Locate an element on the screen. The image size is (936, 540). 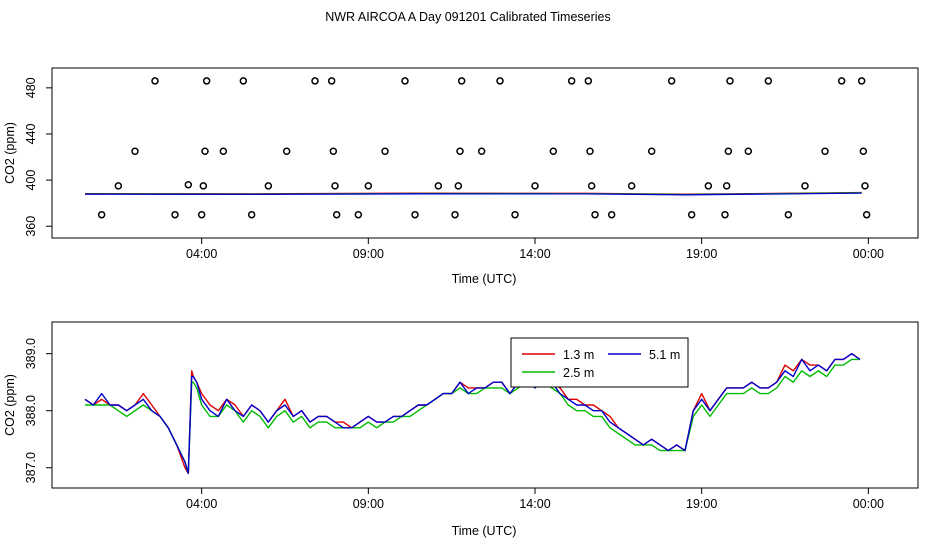
legend-label-2-5m: 2.5 m is located at coordinates (578, 373).